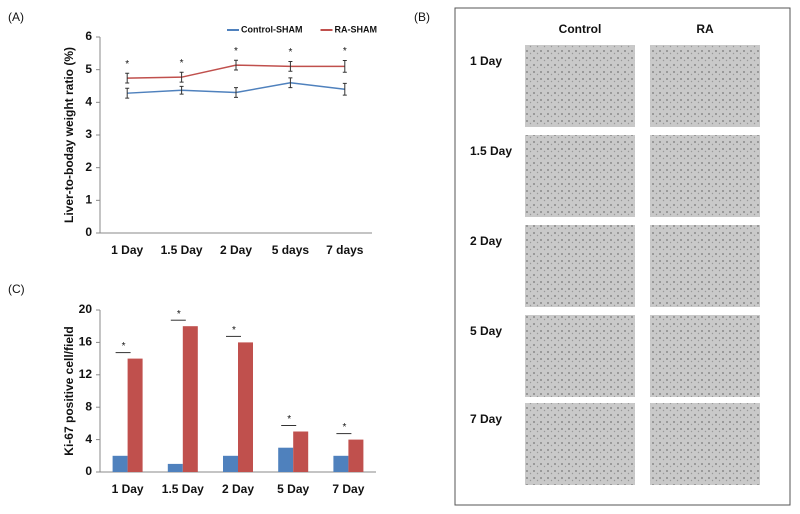 This screenshot has width=800, height=514. Describe the element at coordinates (486, 241) in the screenshot. I see `row-label: 2 Day` at that location.